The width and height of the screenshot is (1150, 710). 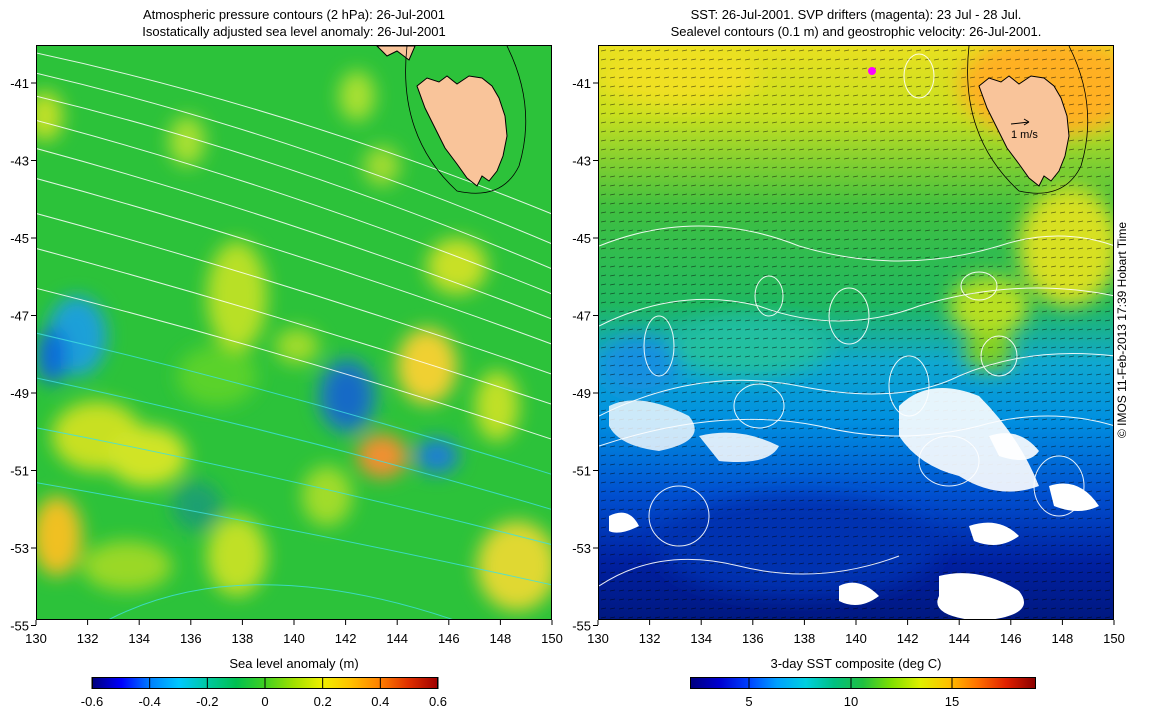 I want to click on left-colorbar-tick-label: -0.4, so click(x=149, y=701).